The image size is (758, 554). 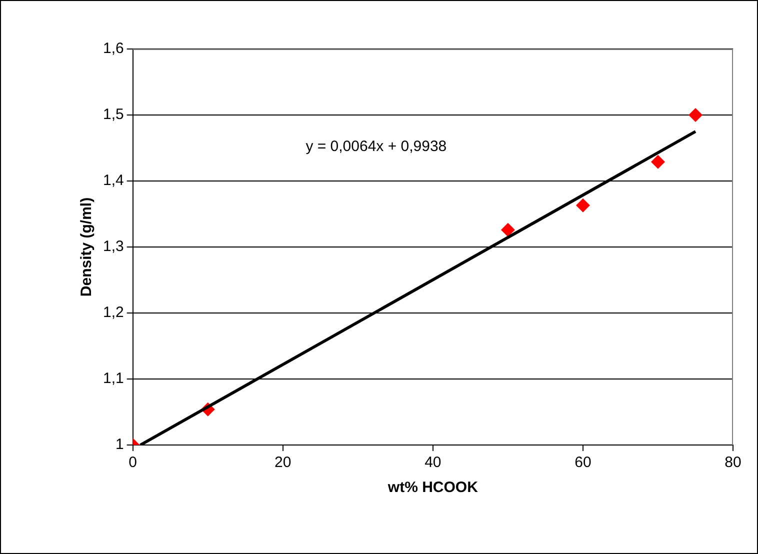 What do you see at coordinates (113, 379) in the screenshot?
I see `y-tick-label: 1,1` at bounding box center [113, 379].